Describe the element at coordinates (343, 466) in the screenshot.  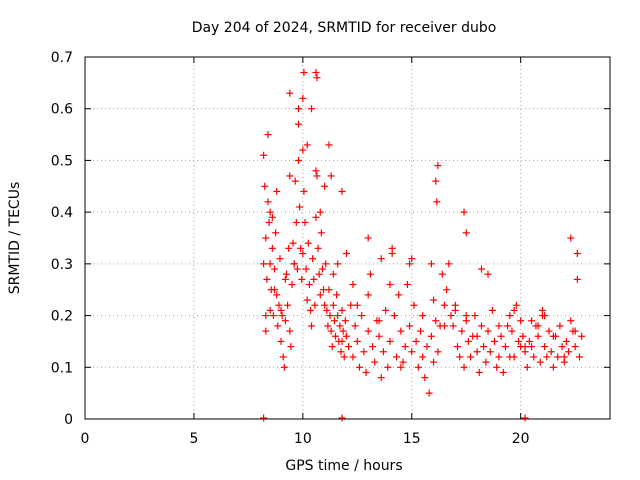
I see `x-axis-label: GPS time / hours` at that location.